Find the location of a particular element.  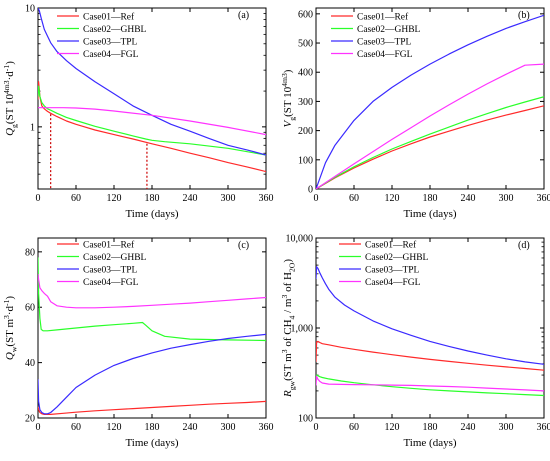

y-tick-label: 300 is located at coordinates (305, 102).